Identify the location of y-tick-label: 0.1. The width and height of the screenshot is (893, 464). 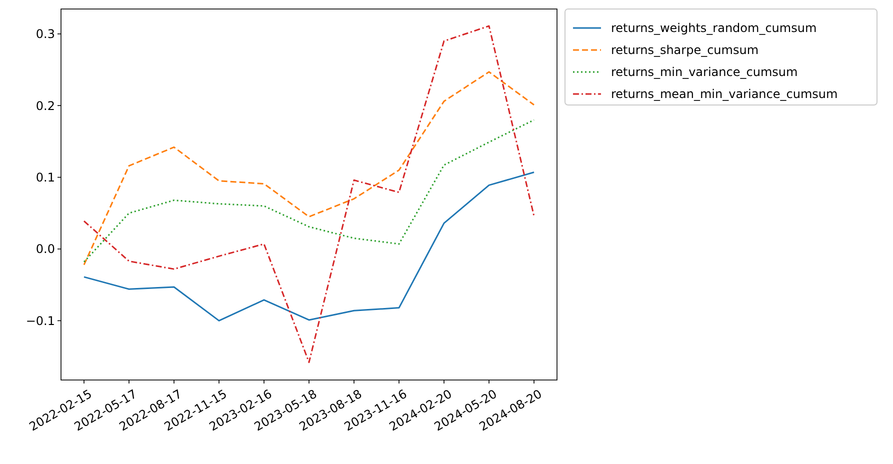
(45, 177).